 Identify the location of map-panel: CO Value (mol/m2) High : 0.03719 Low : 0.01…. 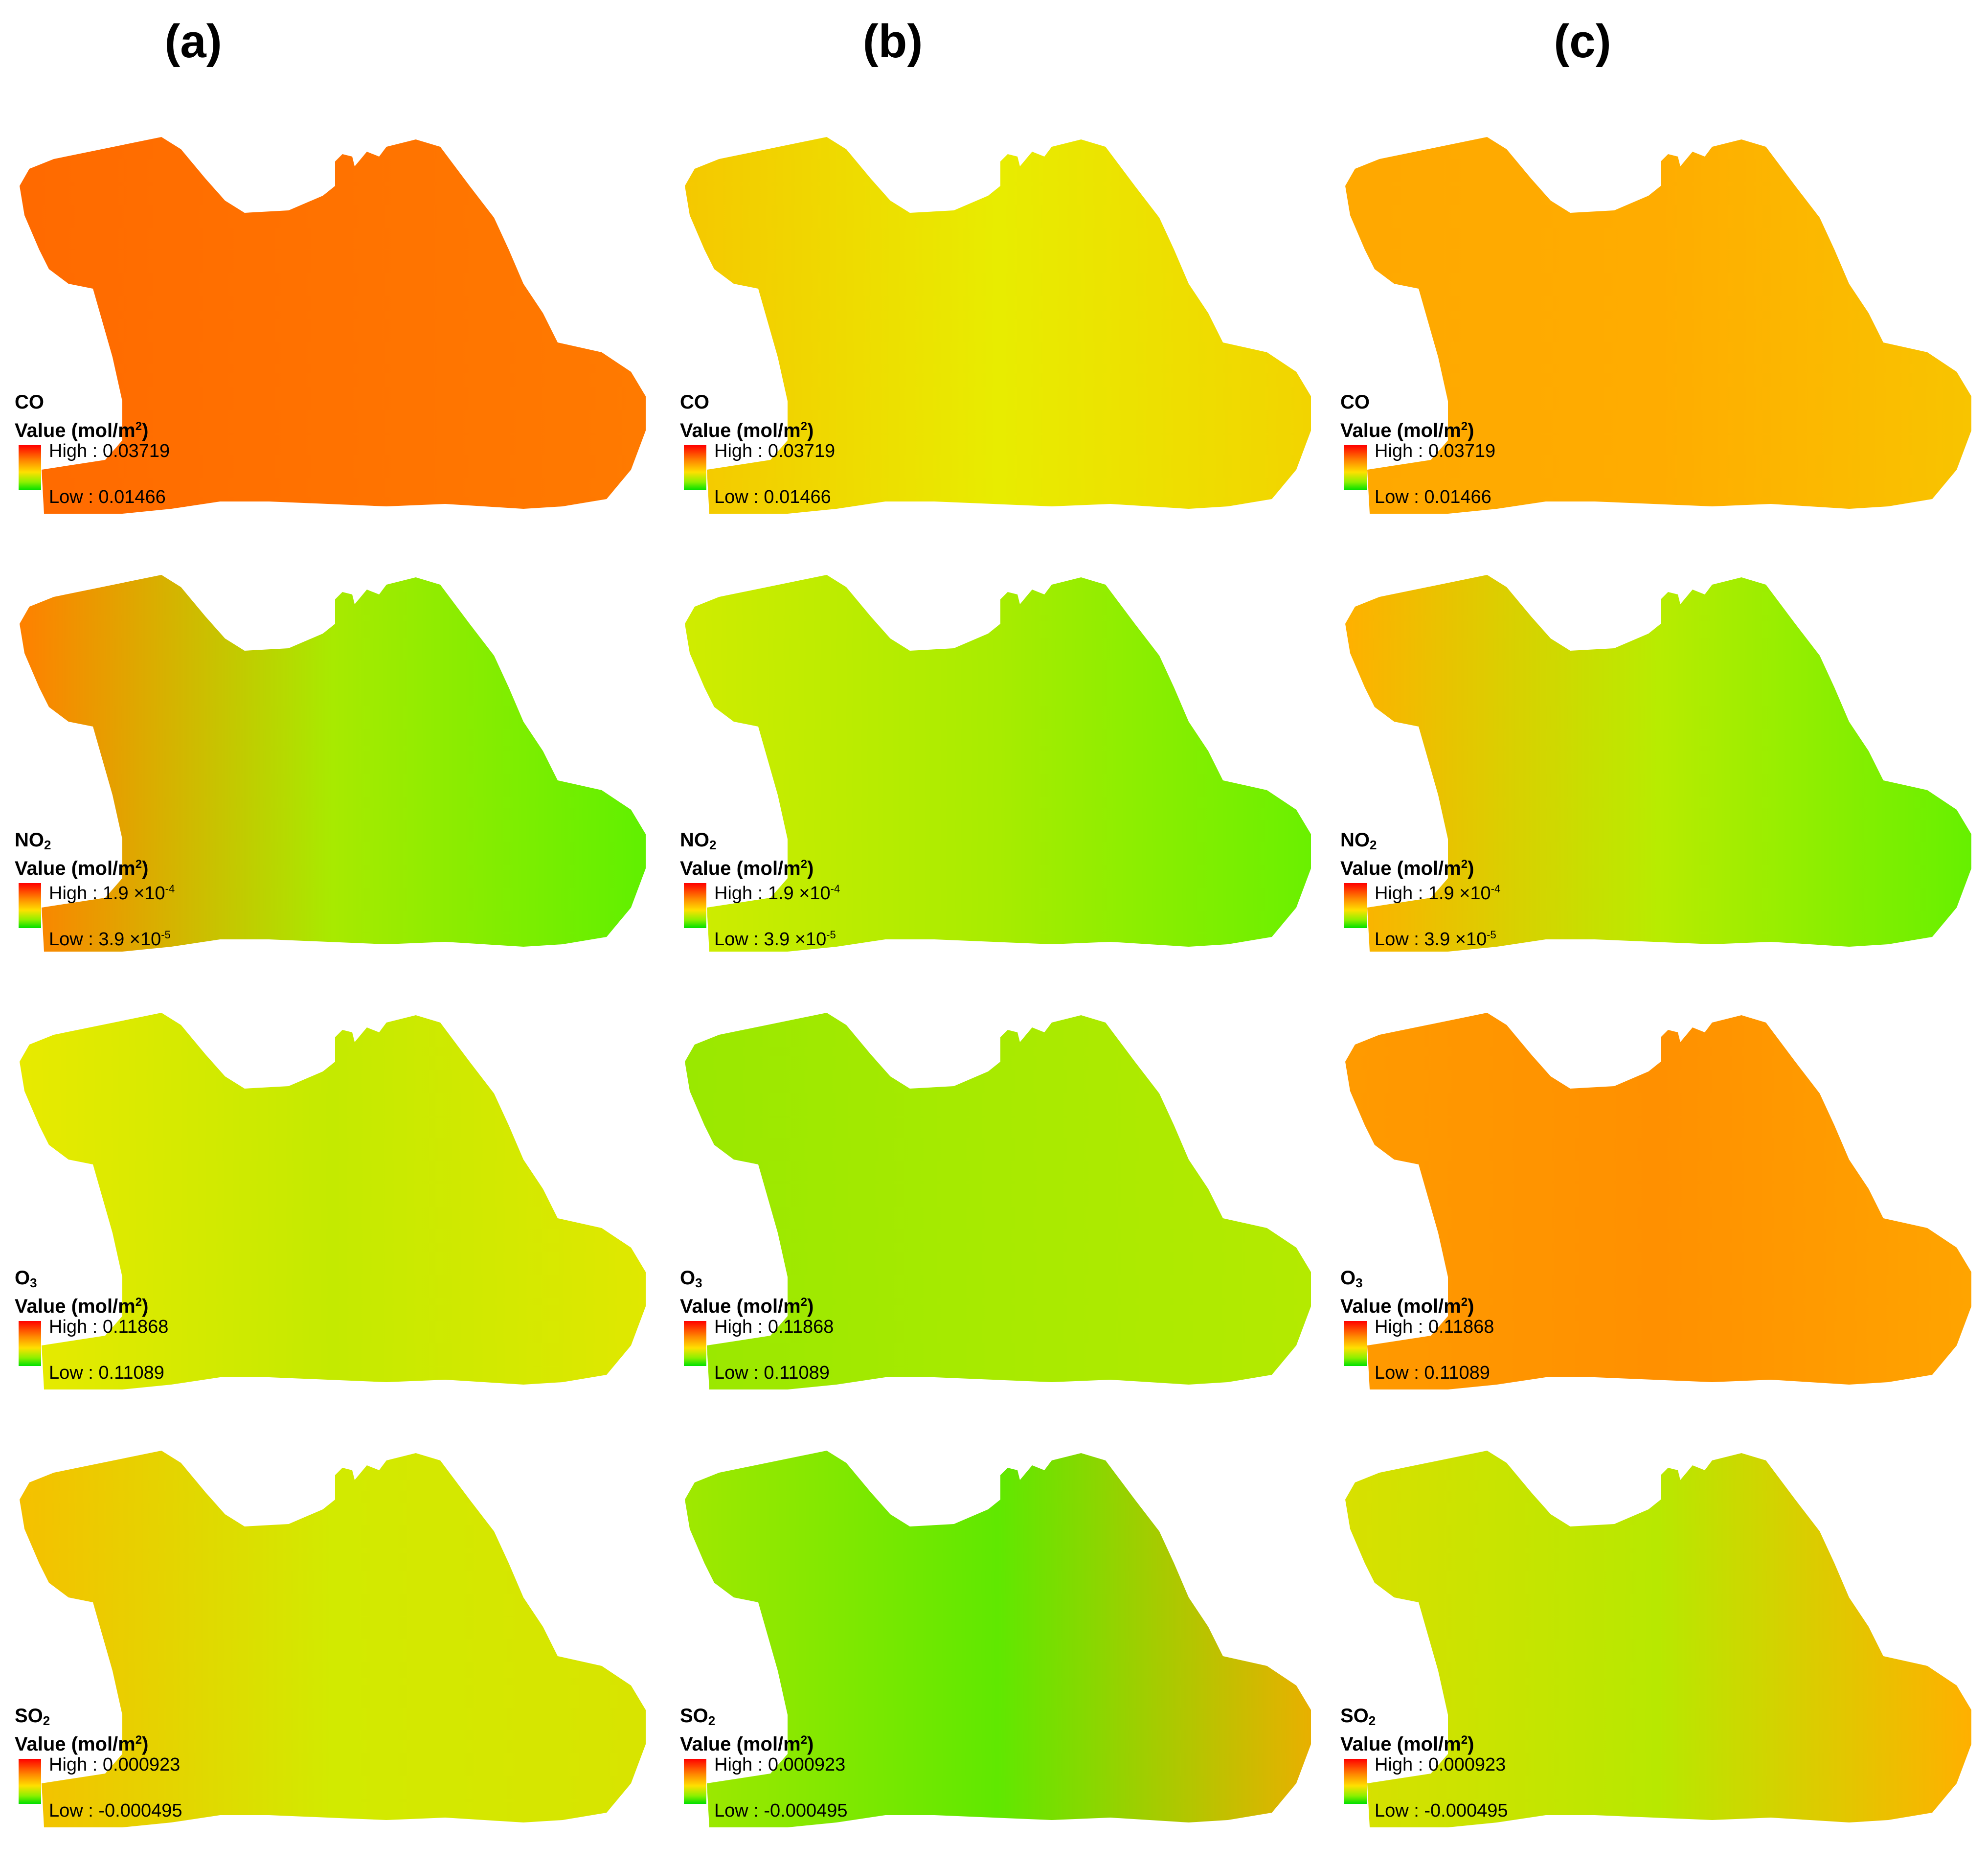
(1010, 323).